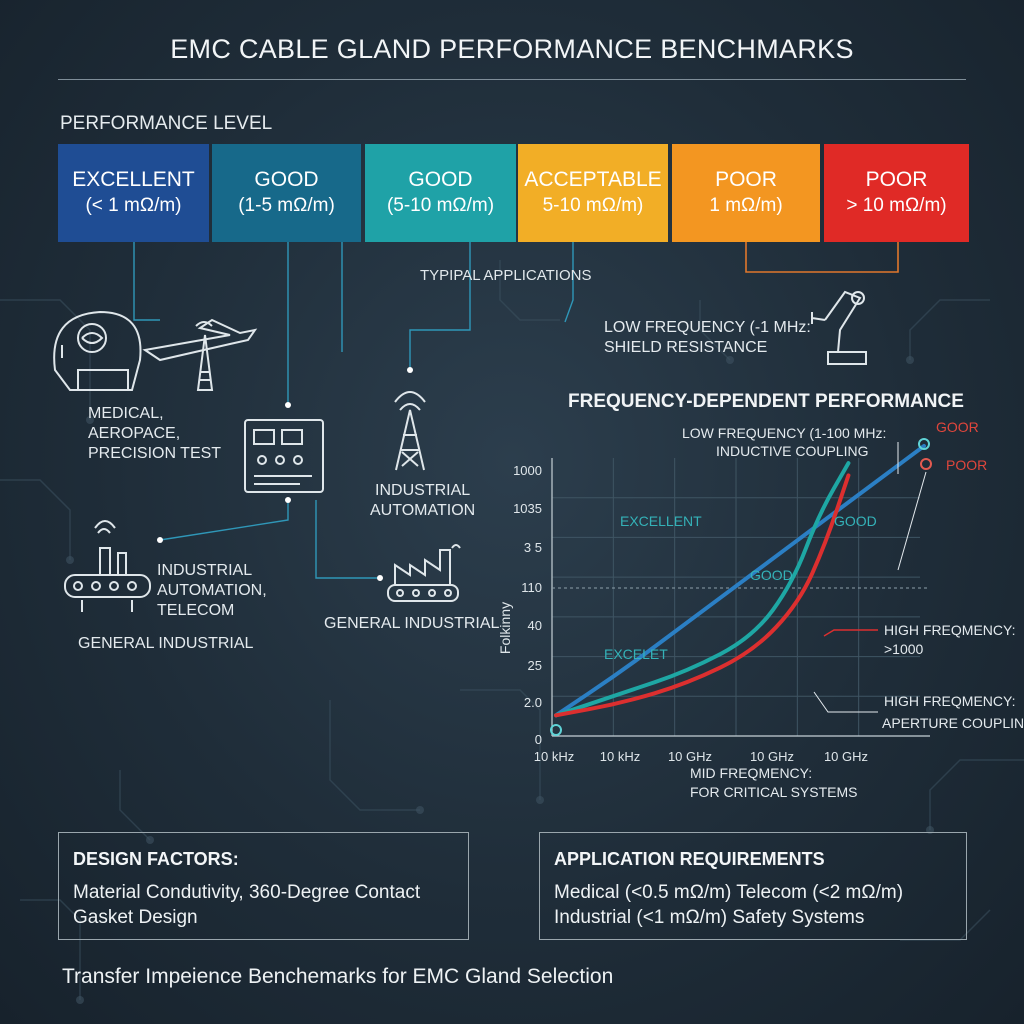 This screenshot has height=1024, width=1024. Describe the element at coordinates (424, 573) in the screenshot. I see `factory-icon` at that location.